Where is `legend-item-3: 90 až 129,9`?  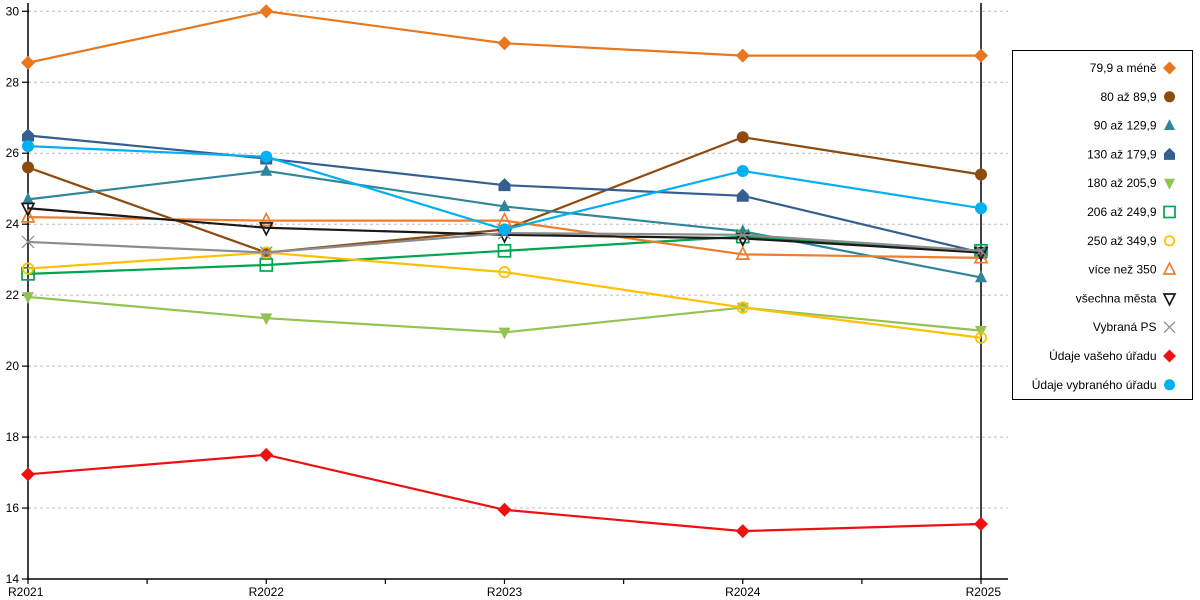
legend-item-3: 90 až 129,9 is located at coordinates (1134, 126).